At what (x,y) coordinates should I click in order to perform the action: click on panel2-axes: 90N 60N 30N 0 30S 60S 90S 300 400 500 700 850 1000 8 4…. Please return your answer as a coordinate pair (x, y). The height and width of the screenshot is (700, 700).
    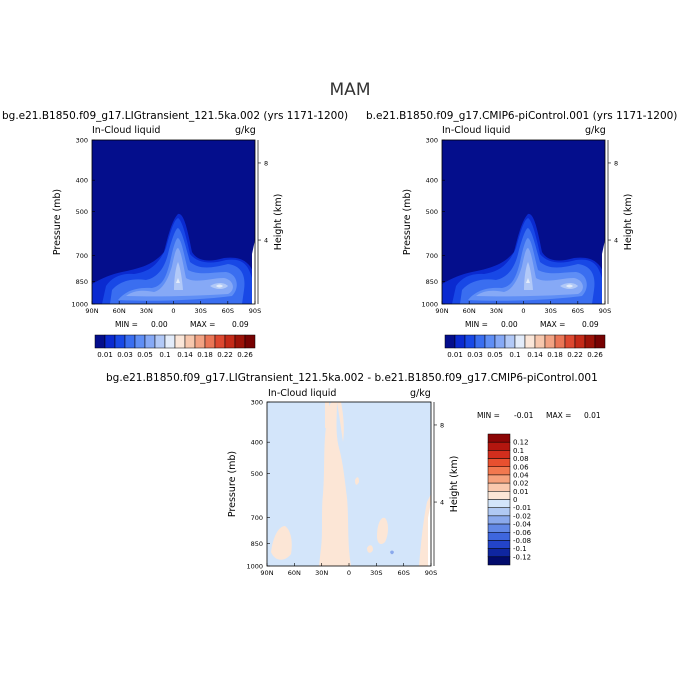
    Looking at the image, I should click on (518, 226).